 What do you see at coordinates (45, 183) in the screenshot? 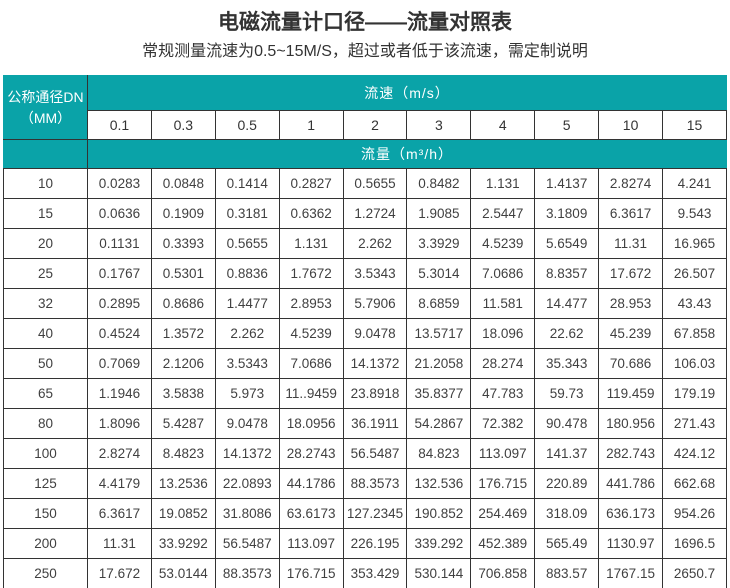
I see `dn-cell: 10` at bounding box center [45, 183].